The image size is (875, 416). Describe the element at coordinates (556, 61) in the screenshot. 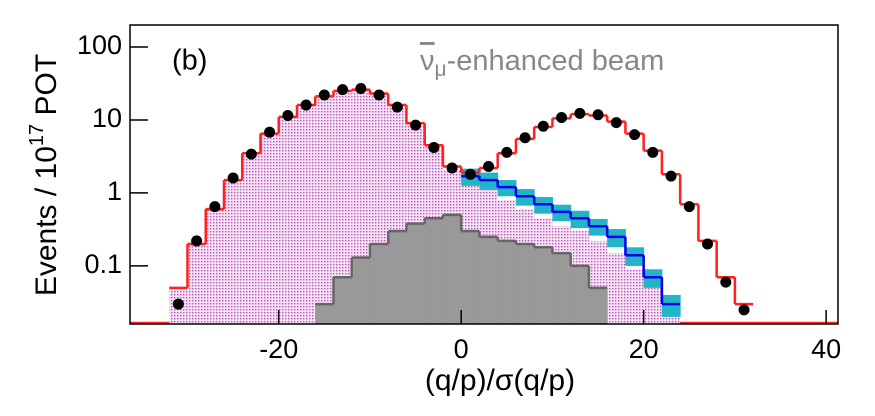

I see `beam-text: -enhanced beam` at that location.